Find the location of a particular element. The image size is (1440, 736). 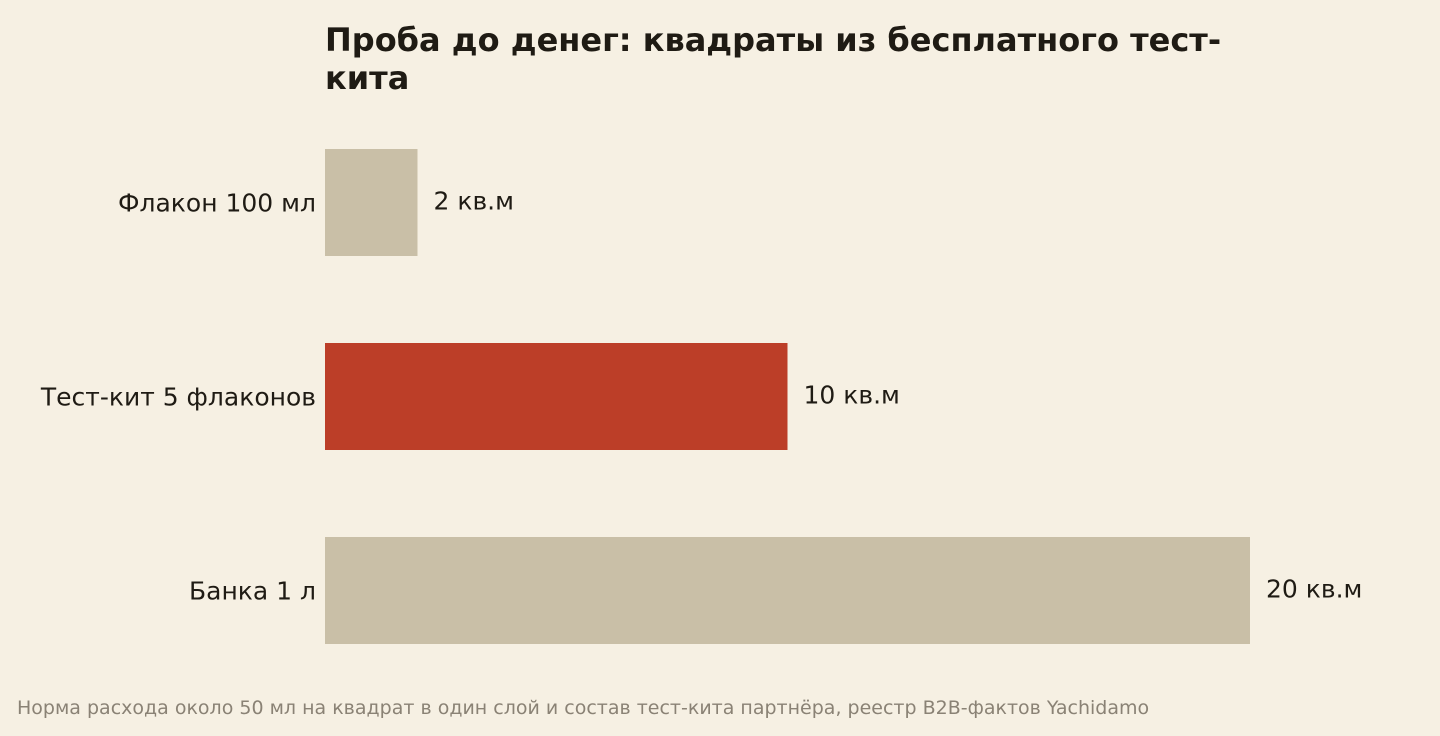

chart-title-line: кита is located at coordinates (367, 78).